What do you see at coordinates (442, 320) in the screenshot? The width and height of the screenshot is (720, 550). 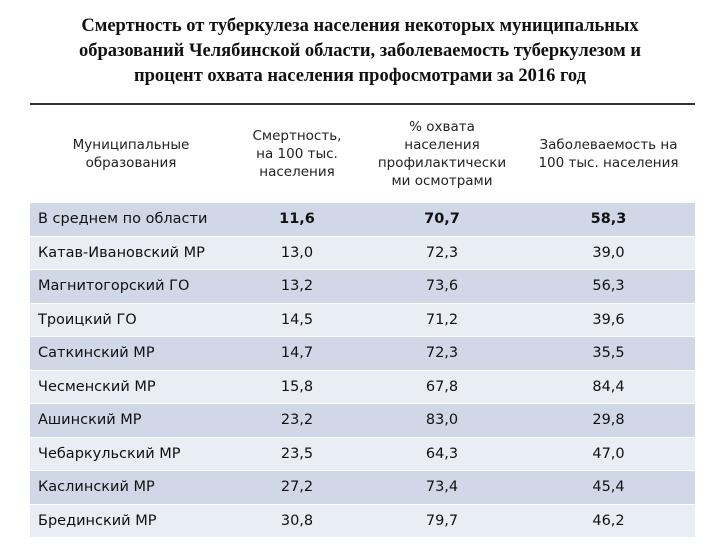 I see `cell: 71,2` at bounding box center [442, 320].